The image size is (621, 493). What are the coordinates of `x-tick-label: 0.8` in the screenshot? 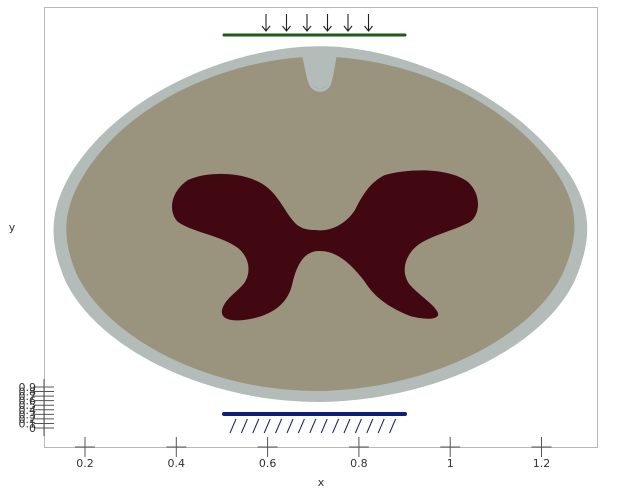 It's located at (359, 463).